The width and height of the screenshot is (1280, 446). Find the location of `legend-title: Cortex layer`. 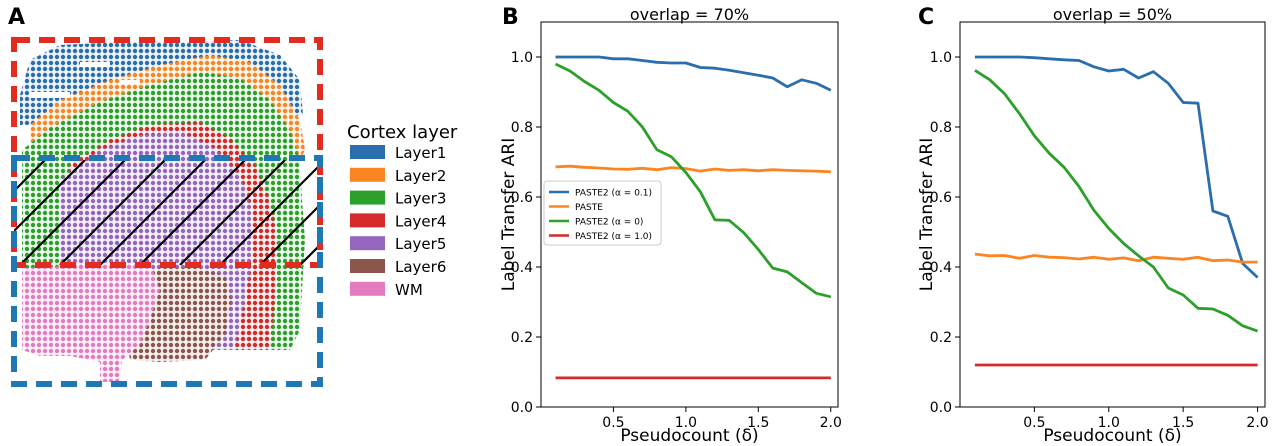

legend-title: Cortex layer is located at coordinates (402, 132).